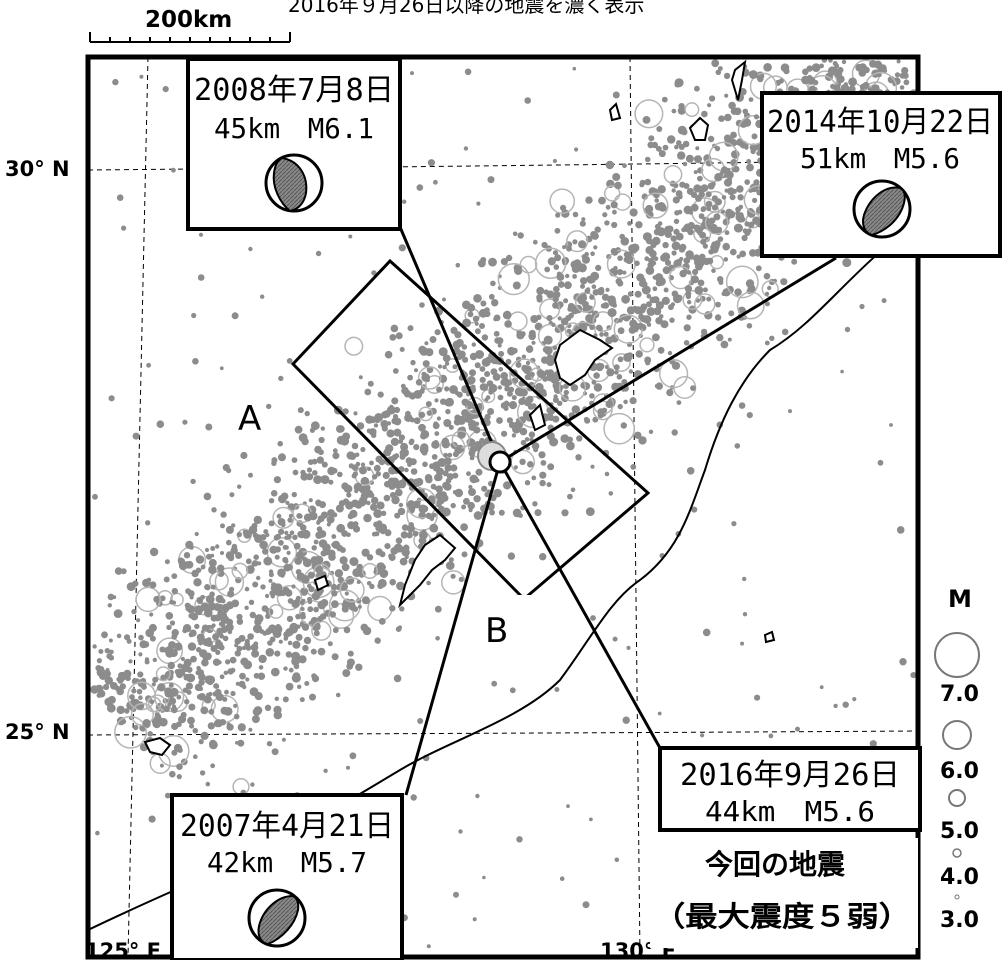  What do you see at coordinates (37, 169) in the screenshot?
I see `lat-label-30n: 30° N` at bounding box center [37, 169].